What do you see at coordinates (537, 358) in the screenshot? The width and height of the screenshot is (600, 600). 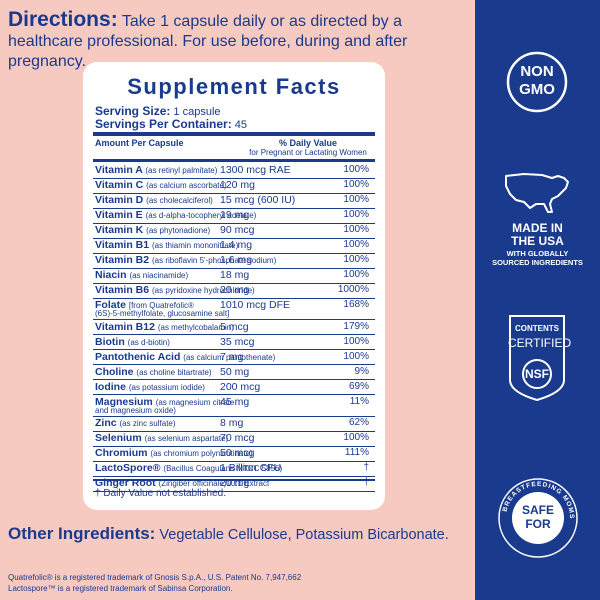 I see `nsf-shield-icon` at bounding box center [537, 358].